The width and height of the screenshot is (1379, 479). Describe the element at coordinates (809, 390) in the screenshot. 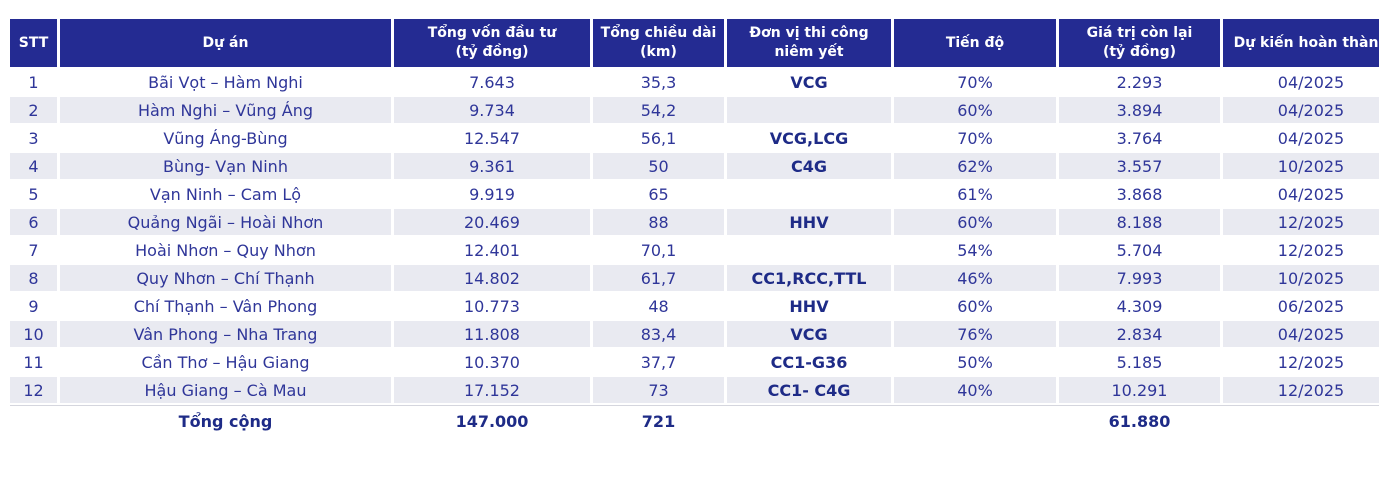

I see `cell-contractor: CC1- C4G` at that location.